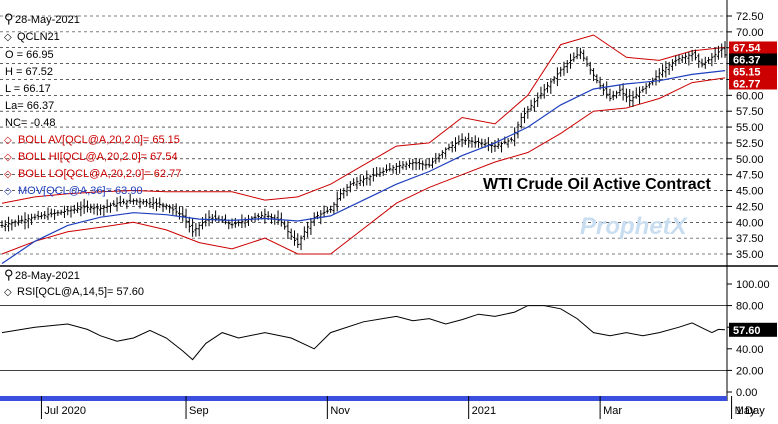 The height and width of the screenshot is (424, 778). I want to click on legend-last: La= 66.37, so click(29, 106).